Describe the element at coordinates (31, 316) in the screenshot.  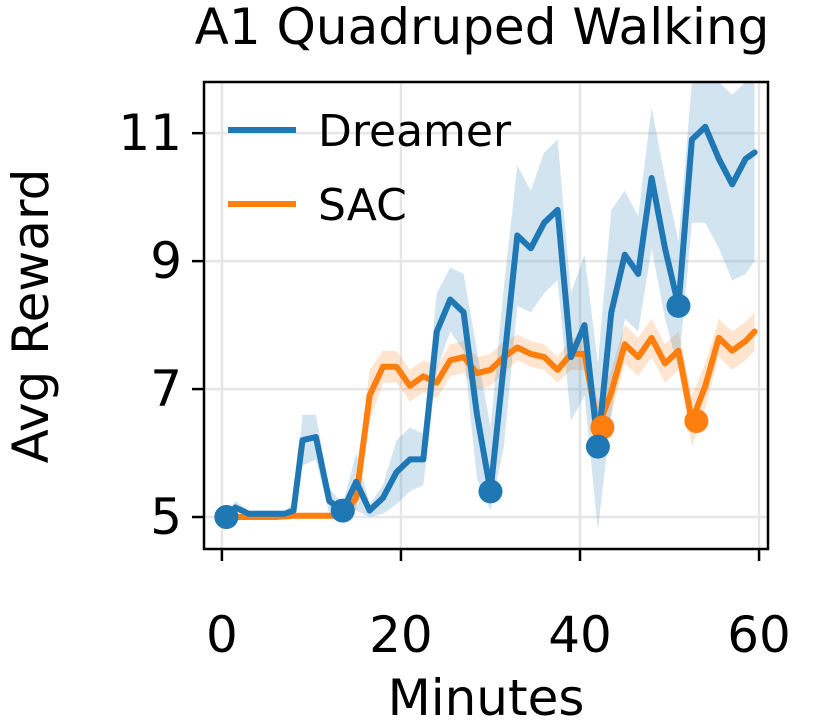
I see `y-axis-label: Avg Reward` at that location.